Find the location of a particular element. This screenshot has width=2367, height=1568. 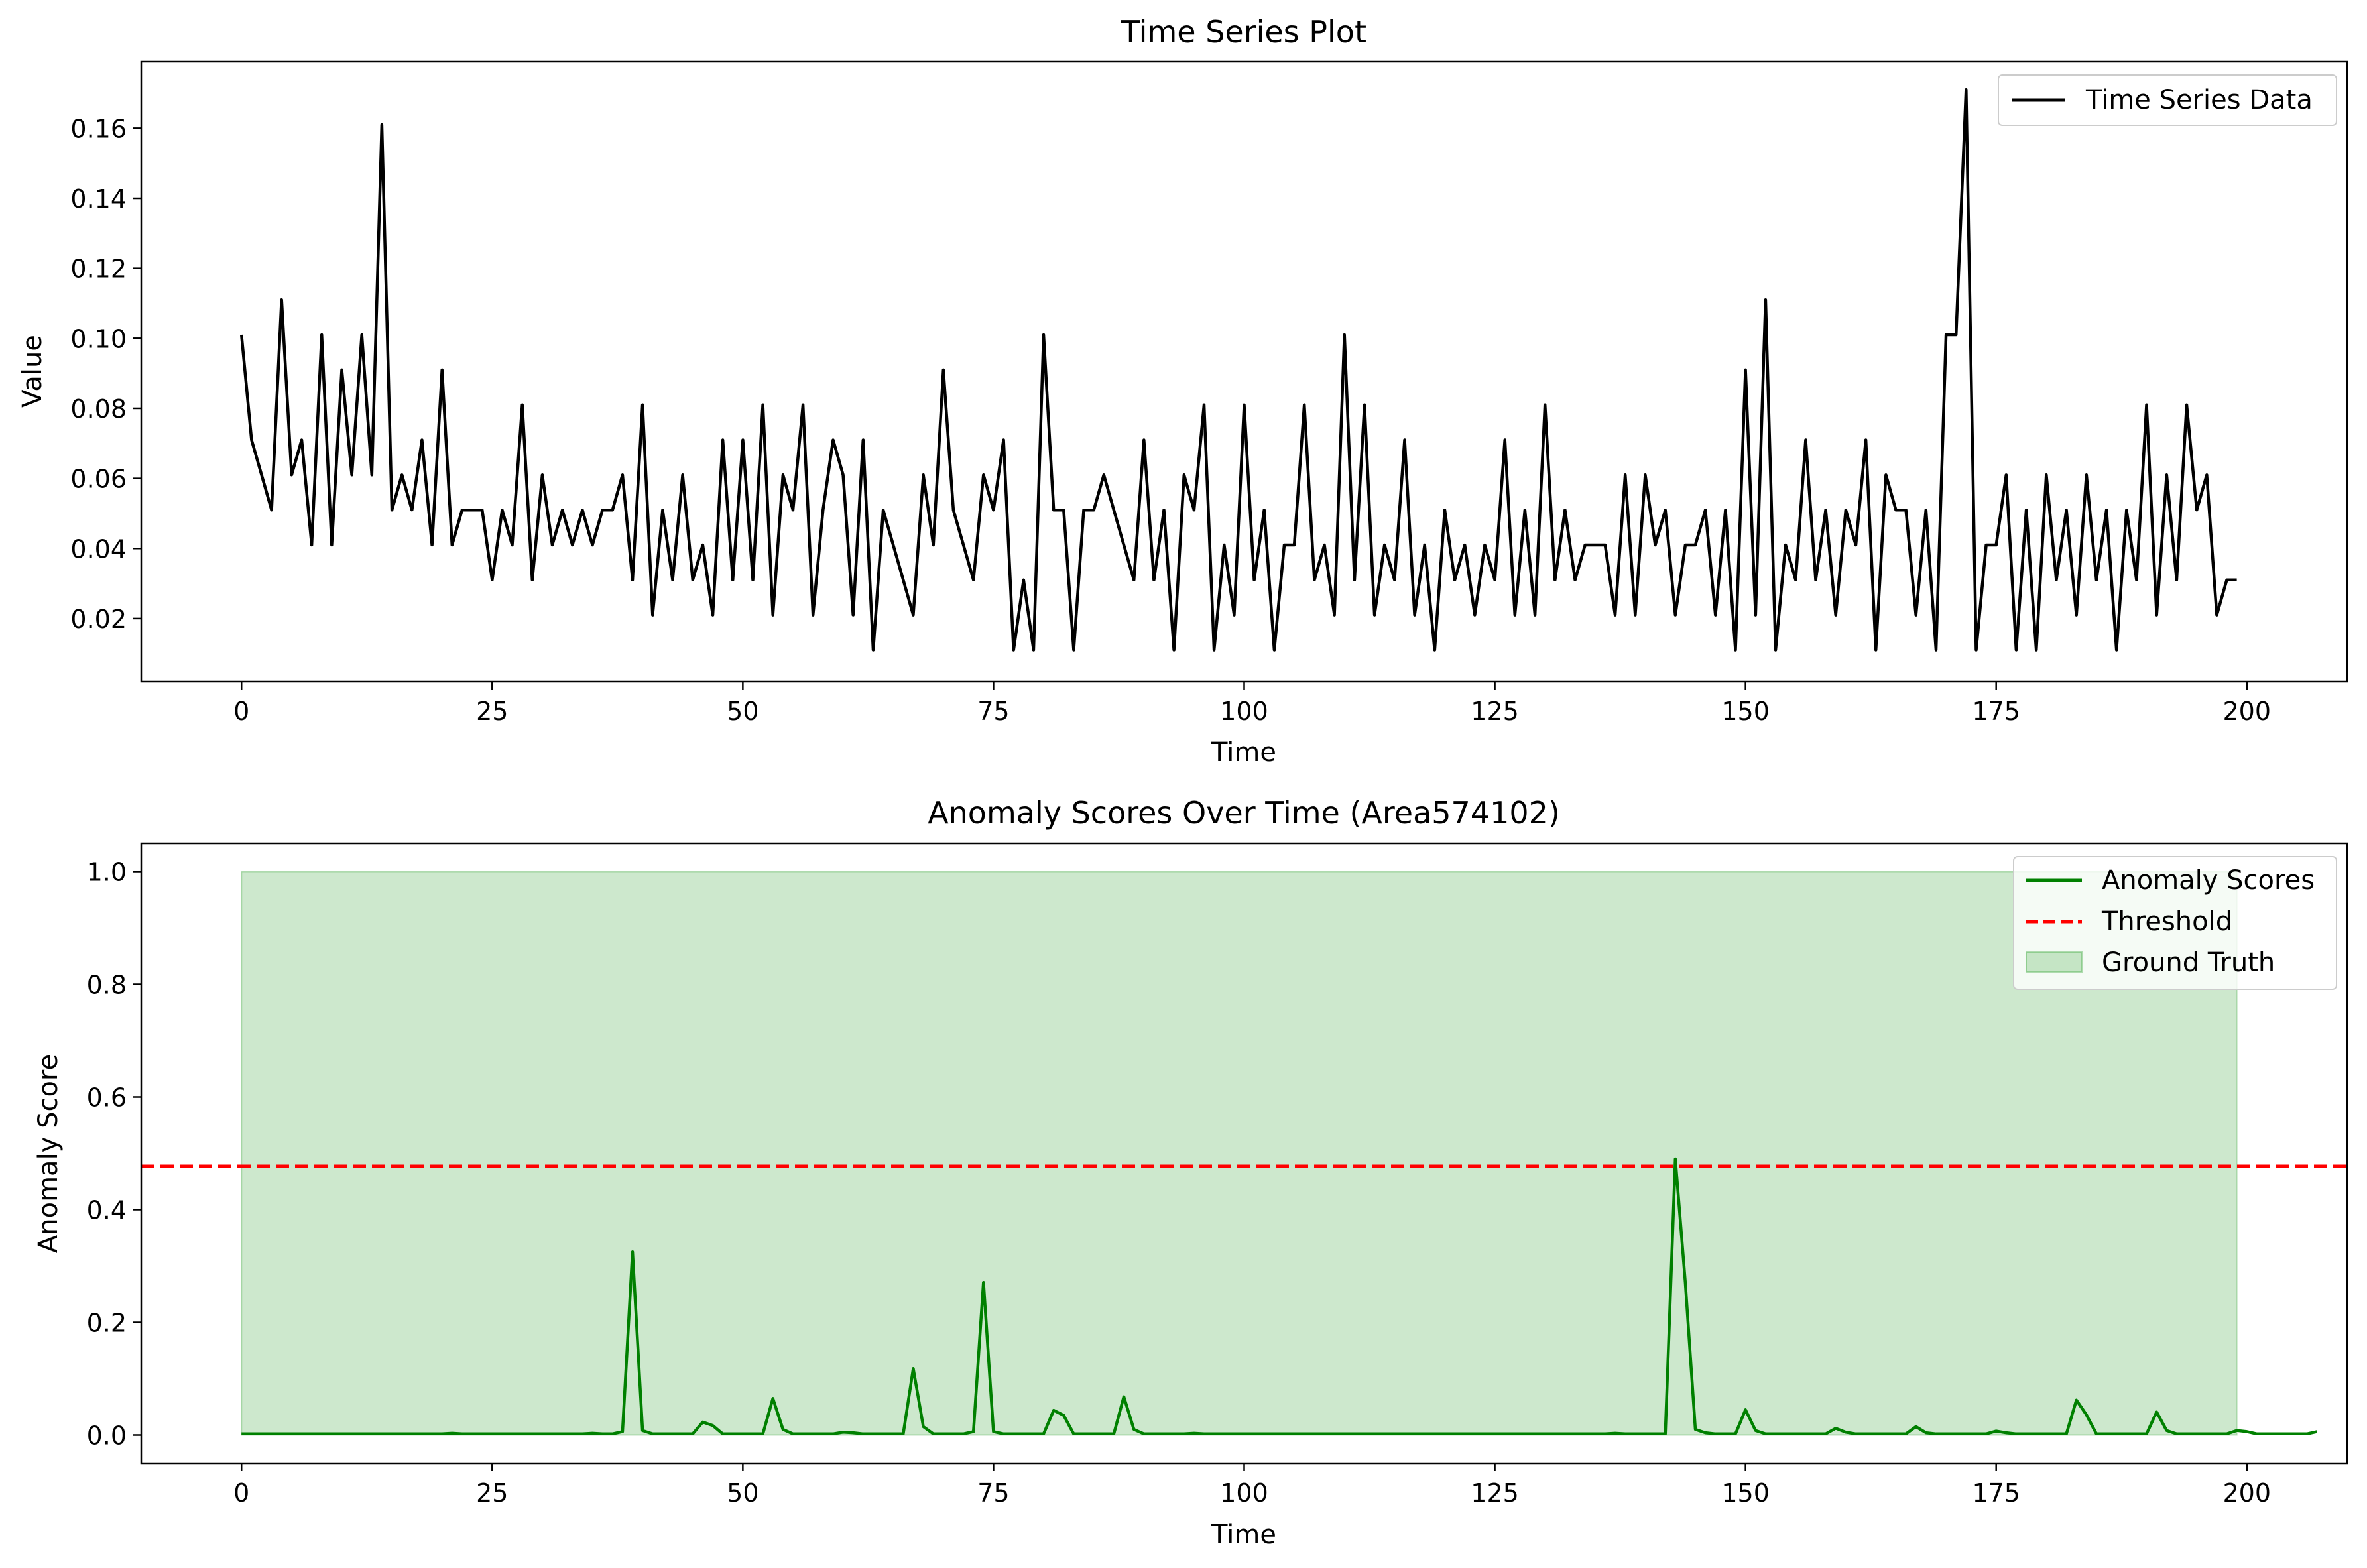

y-tick-label: 1.0 is located at coordinates (107, 872).